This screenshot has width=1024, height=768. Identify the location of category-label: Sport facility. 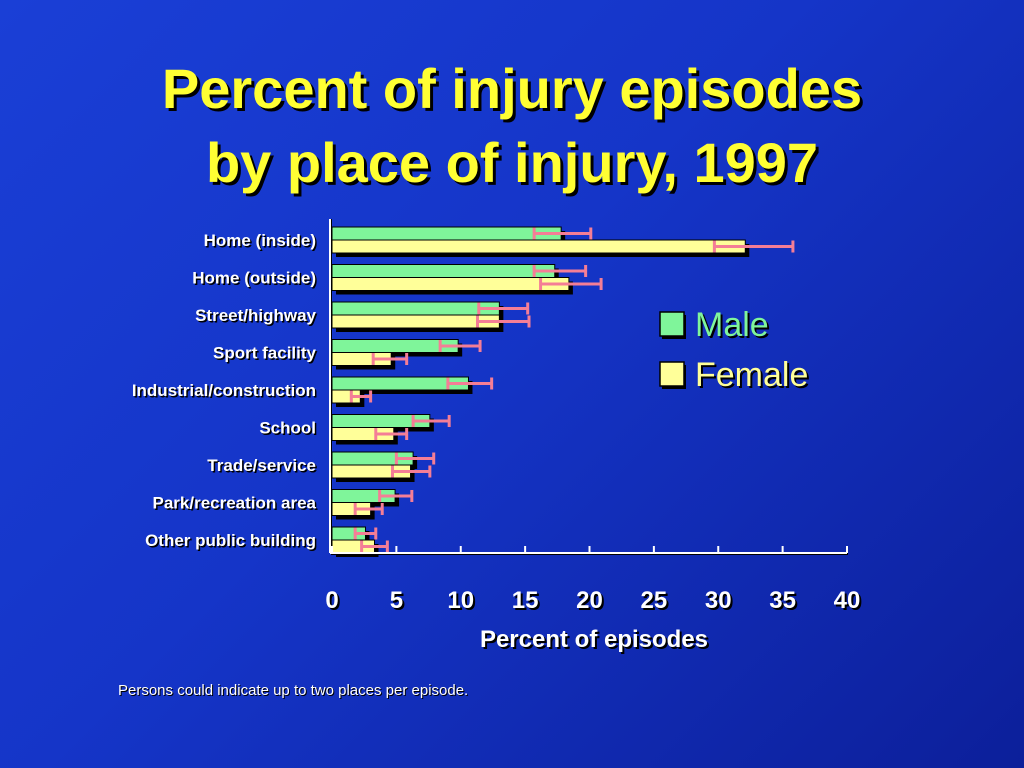
(265, 353).